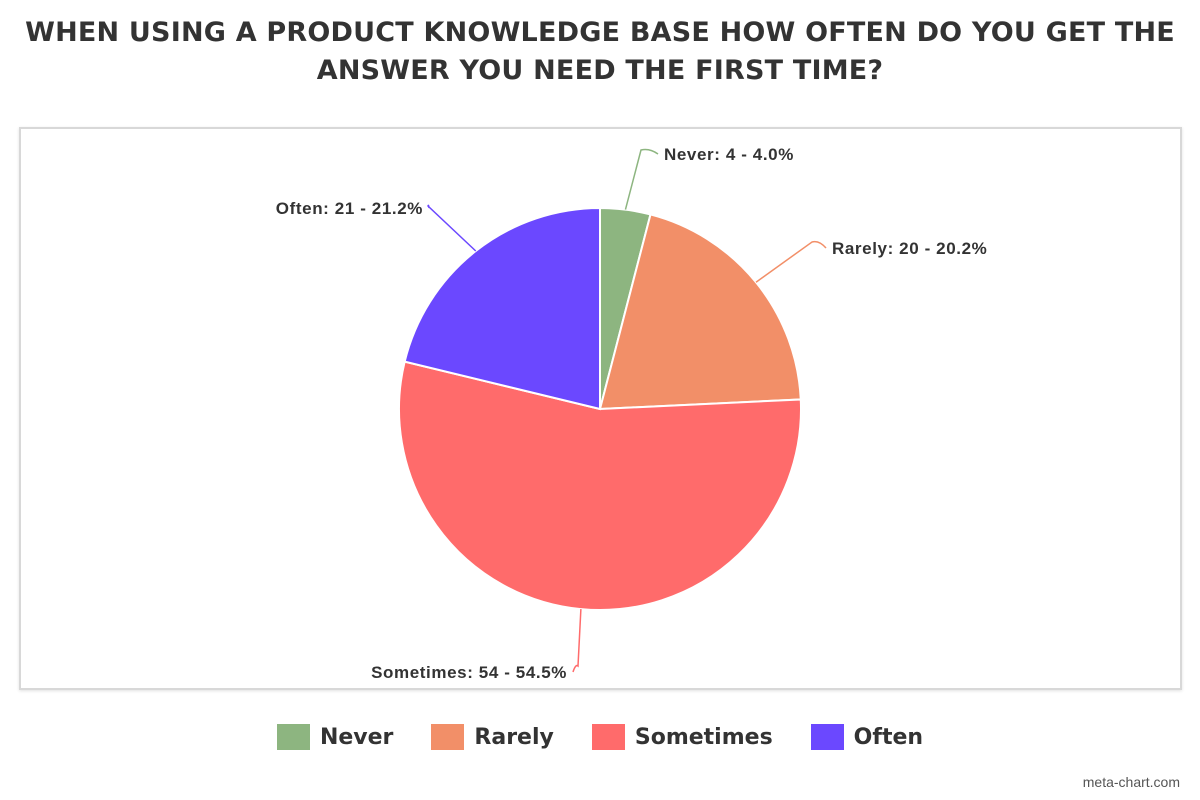 The height and width of the screenshot is (800, 1200). What do you see at coordinates (729, 154) in the screenshot?
I see `slice-label-never: Never: 4 - 4.0%` at bounding box center [729, 154].